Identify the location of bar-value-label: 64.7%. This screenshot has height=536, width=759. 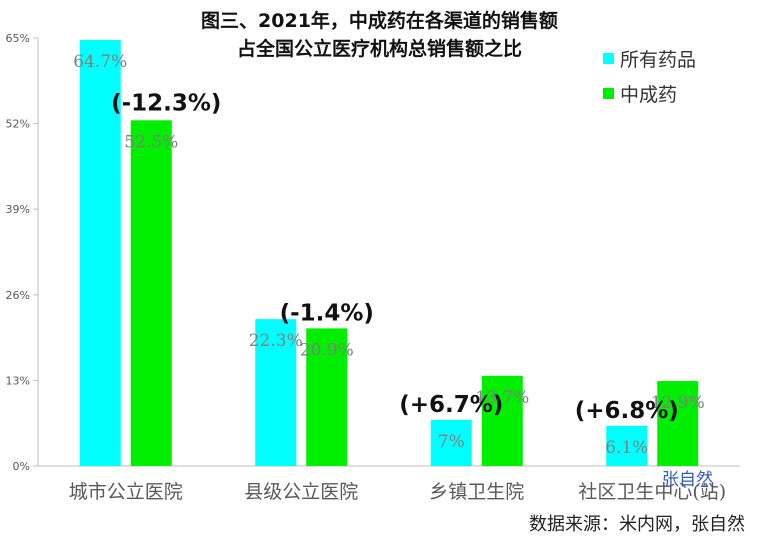
(100, 62).